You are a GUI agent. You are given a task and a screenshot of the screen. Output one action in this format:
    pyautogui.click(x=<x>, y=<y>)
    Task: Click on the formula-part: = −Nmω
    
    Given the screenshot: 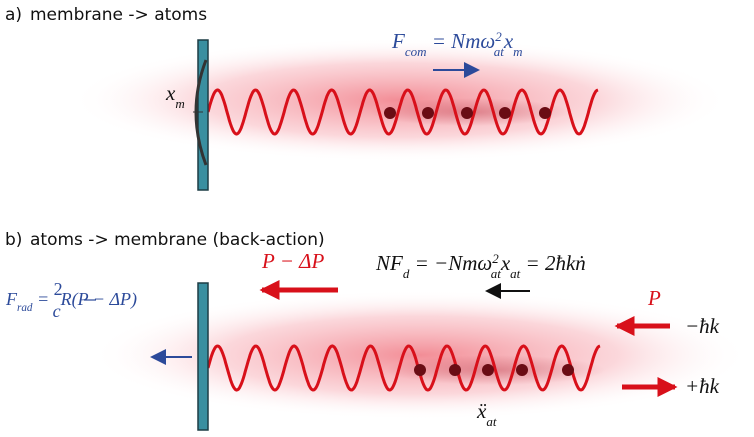 What is the action you would take?
    pyautogui.click(x=450, y=263)
    